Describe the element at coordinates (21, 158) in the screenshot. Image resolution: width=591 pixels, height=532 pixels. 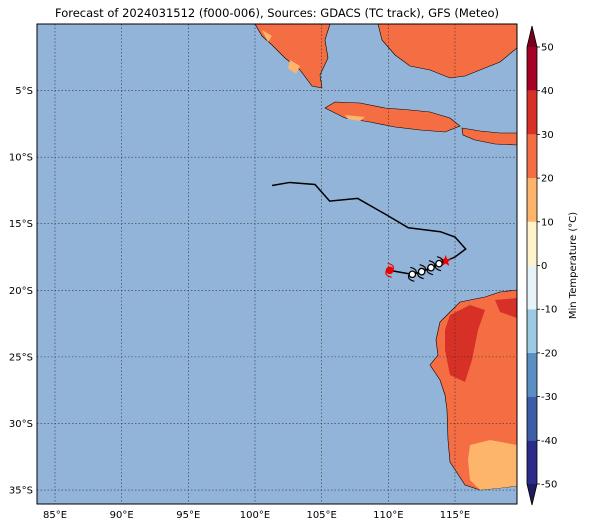
I see `y-tick-label: 10°S` at that location.